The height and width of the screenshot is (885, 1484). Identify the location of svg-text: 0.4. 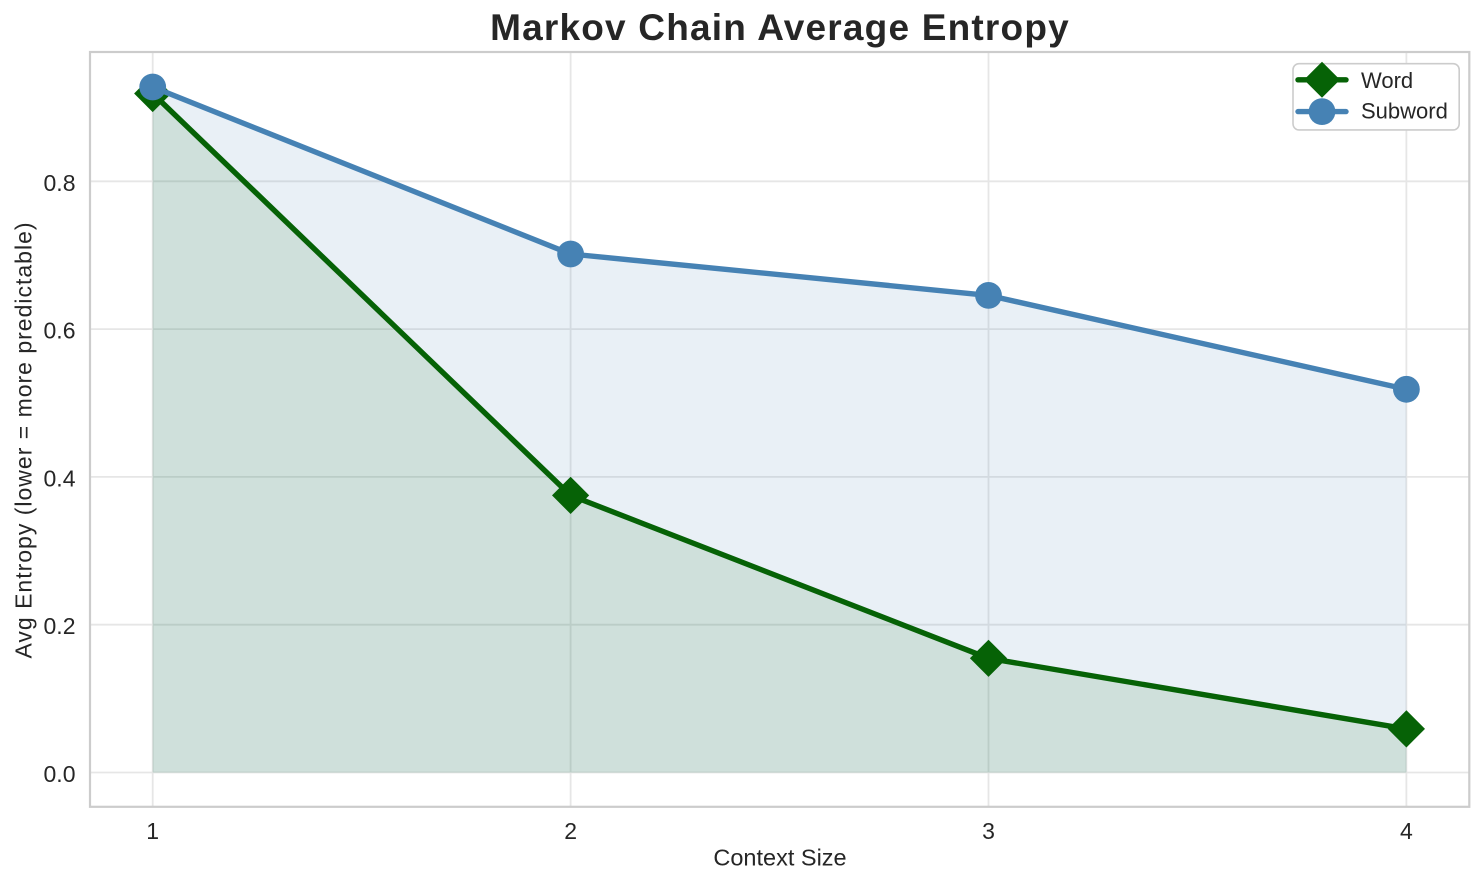
(60, 478).